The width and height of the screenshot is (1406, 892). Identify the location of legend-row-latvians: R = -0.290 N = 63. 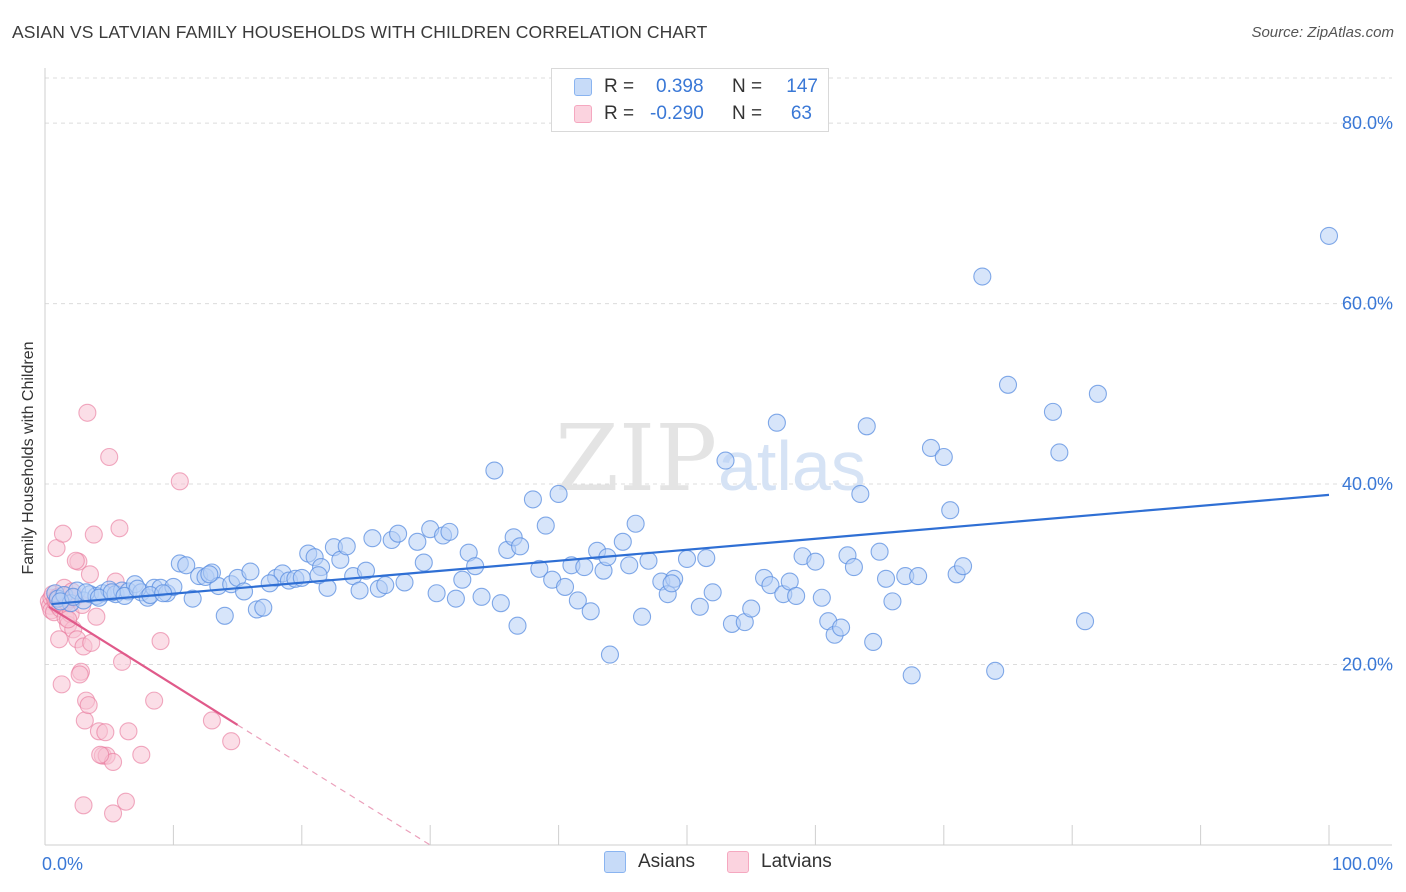
(693, 114).